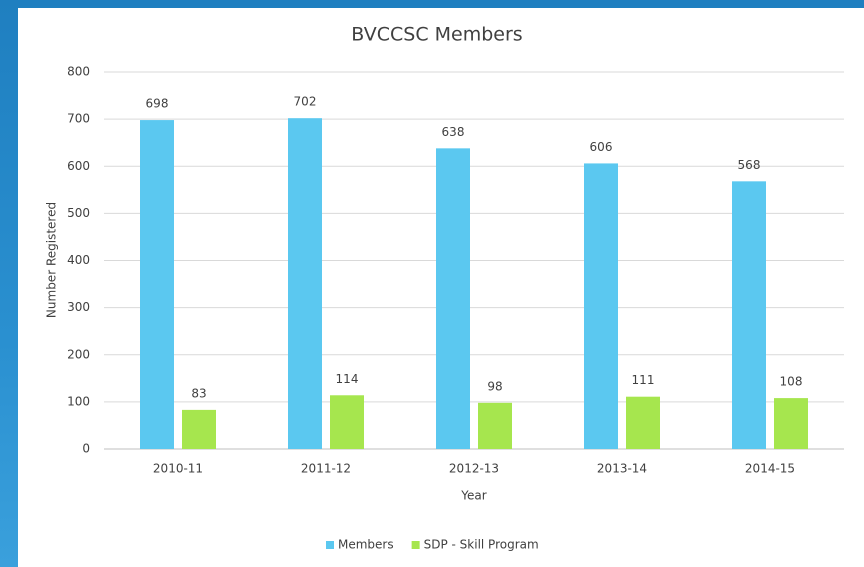  Describe the element at coordinates (622, 469) in the screenshot. I see `x-tick-label: 2013-14` at that location.